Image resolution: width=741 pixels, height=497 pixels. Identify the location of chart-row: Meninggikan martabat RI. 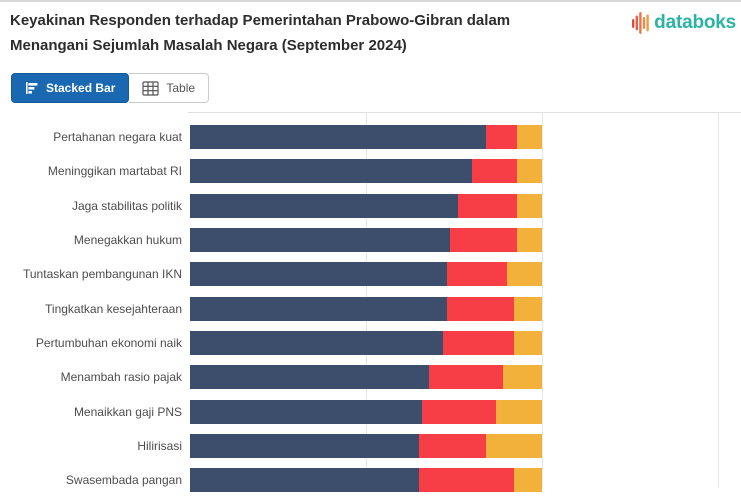
(370, 171).